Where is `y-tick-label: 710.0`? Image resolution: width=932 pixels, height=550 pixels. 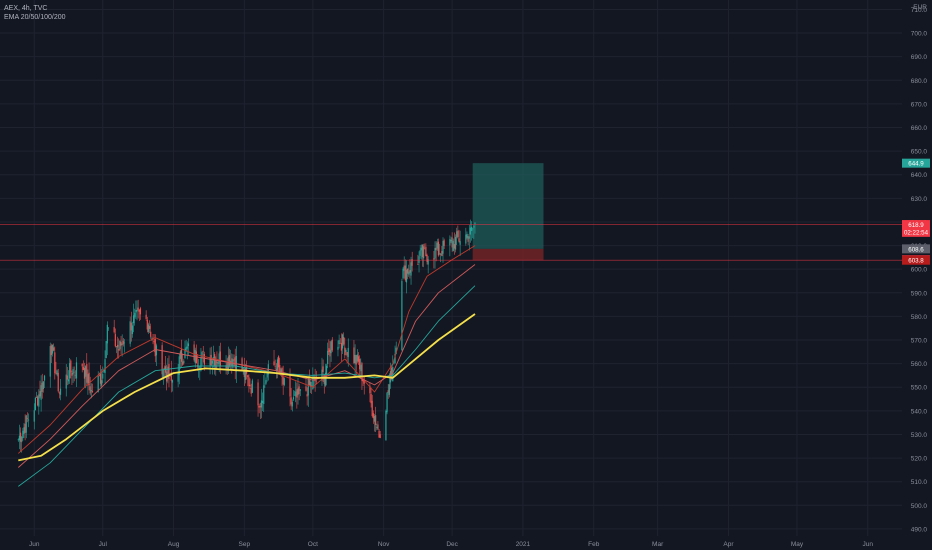
y-tick-label: 710.0 is located at coordinates (919, 10).